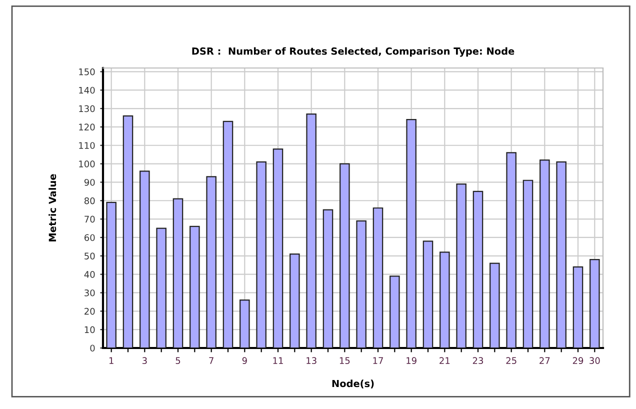 Image resolution: width=636 pixels, height=409 pixels. Describe the element at coordinates (511, 360) in the screenshot. I see `x-tick-label: 25` at that location.